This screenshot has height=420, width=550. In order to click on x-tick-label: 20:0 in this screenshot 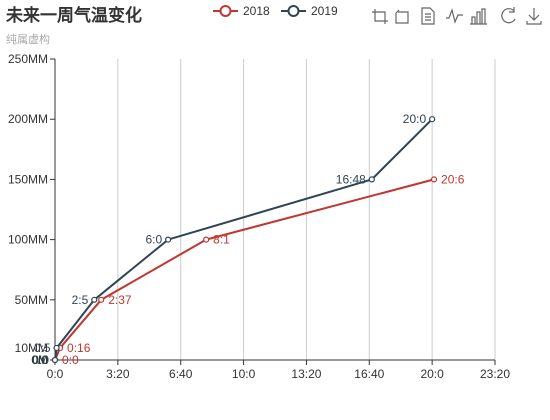, I will do `click(432, 374)`.